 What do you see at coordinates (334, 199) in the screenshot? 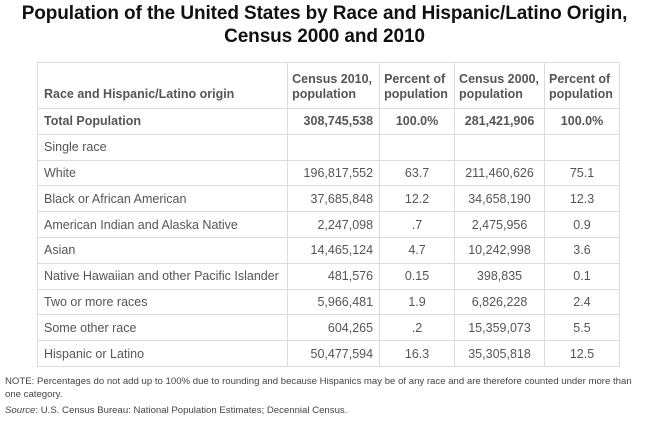
I see `cell-census-2010: 37,685,848` at bounding box center [334, 199].